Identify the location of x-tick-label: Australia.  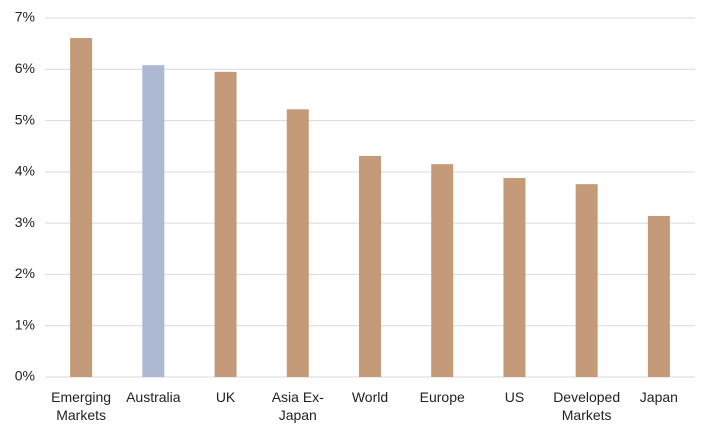
(153, 397).